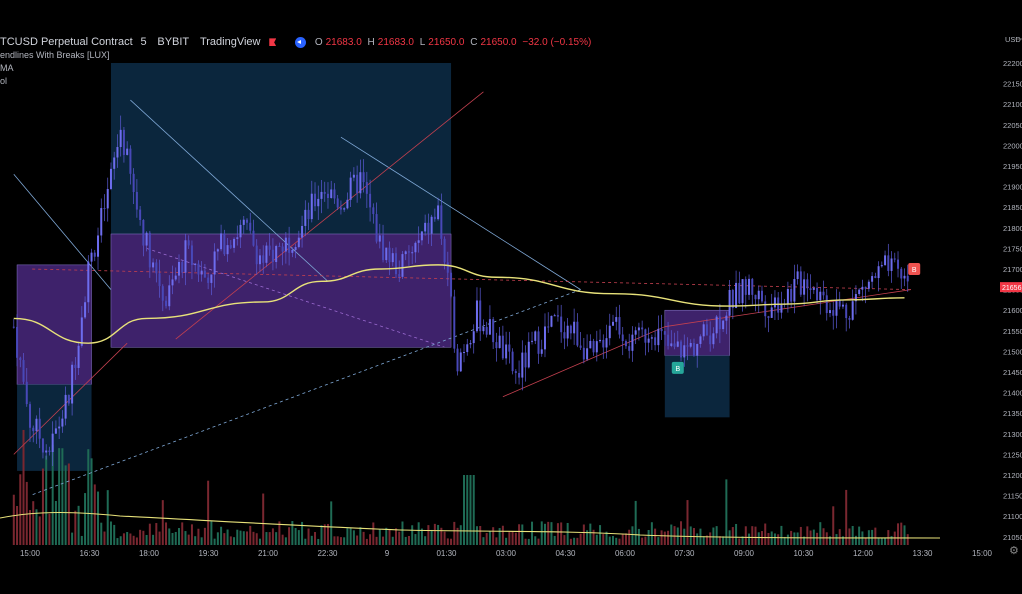 The height and width of the screenshot is (594, 1022). I want to click on indicator-ma: MA, so click(7, 68).